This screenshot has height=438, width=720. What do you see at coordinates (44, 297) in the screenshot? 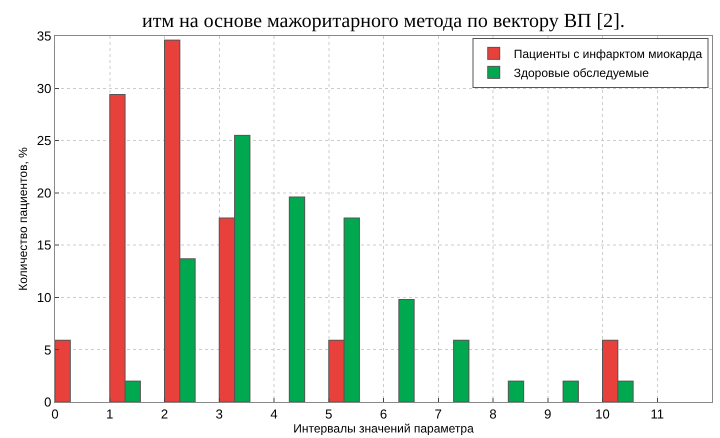
I see `y-tick-label: 10` at bounding box center [44, 297].